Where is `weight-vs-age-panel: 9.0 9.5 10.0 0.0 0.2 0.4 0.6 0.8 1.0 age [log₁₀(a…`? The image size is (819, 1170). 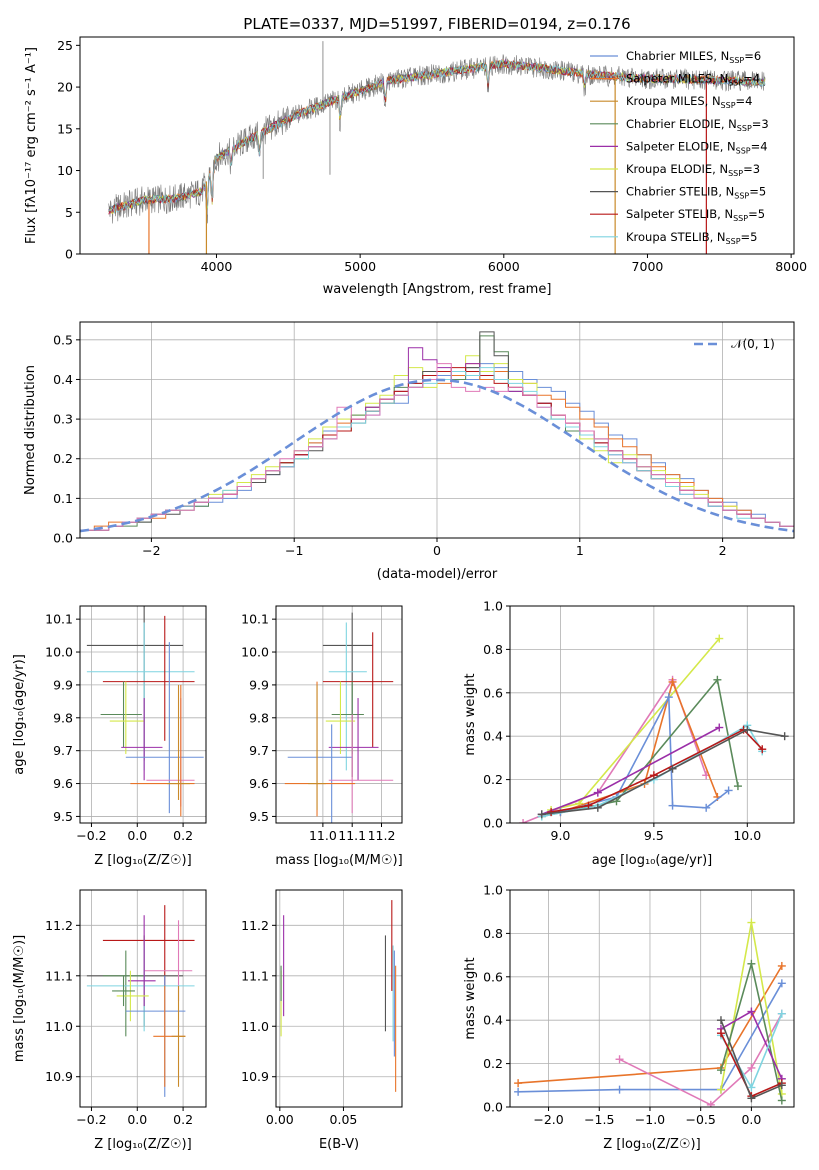 weight-vs-age-panel: 9.0 9.5 10.0 0.0 0.2 0.4 0.6 0.8 1.0 age [log₁₀(a… is located at coordinates (629, 733).